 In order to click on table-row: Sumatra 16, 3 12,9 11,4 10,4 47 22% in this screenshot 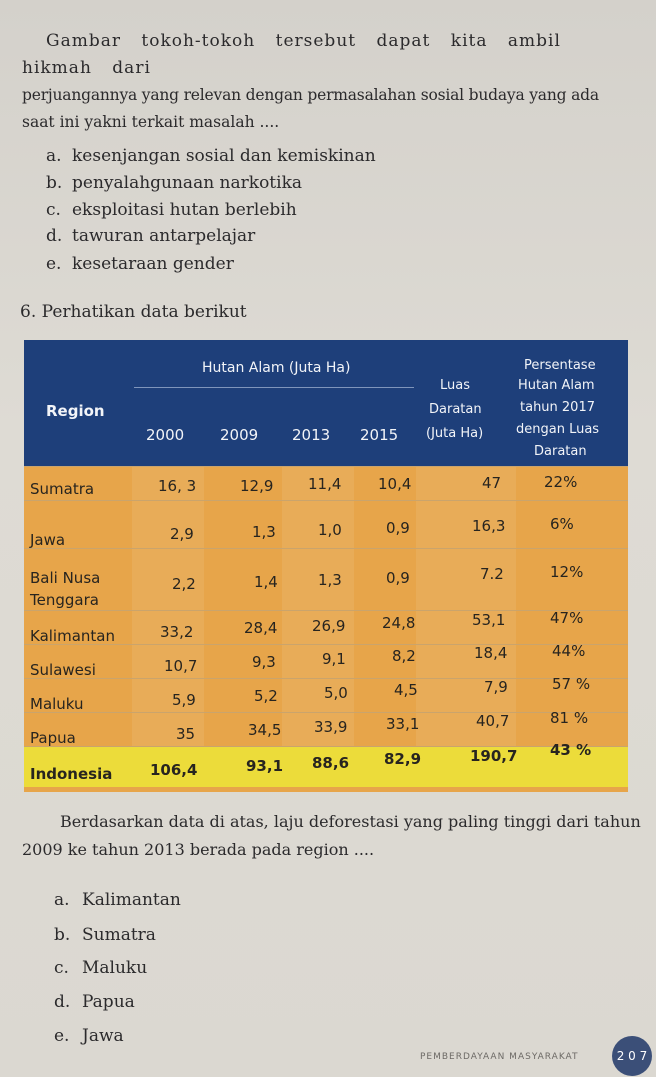, I will do `click(326, 483)`.